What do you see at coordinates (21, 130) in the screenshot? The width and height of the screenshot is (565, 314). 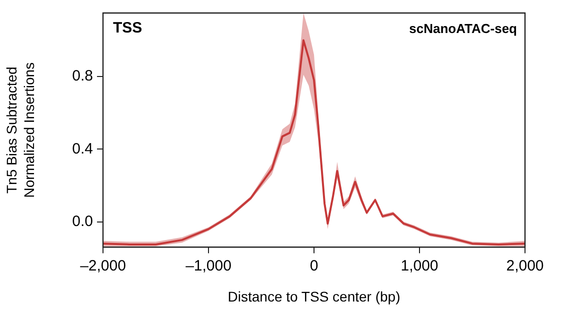 I see `y-axis-title: Tn5 Bias Subtracted Normalized Insertions` at bounding box center [21, 130].